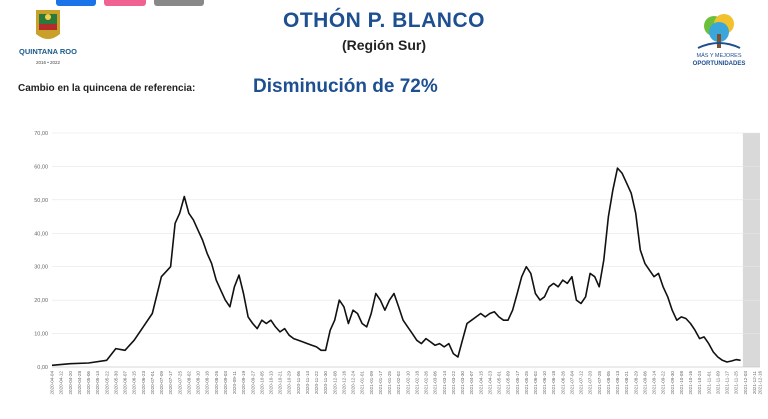 The image size is (768, 419). What do you see at coordinates (654, 383) in the screenshot?
I see `x-tick-label: 2021-09-14` at bounding box center [654, 383].